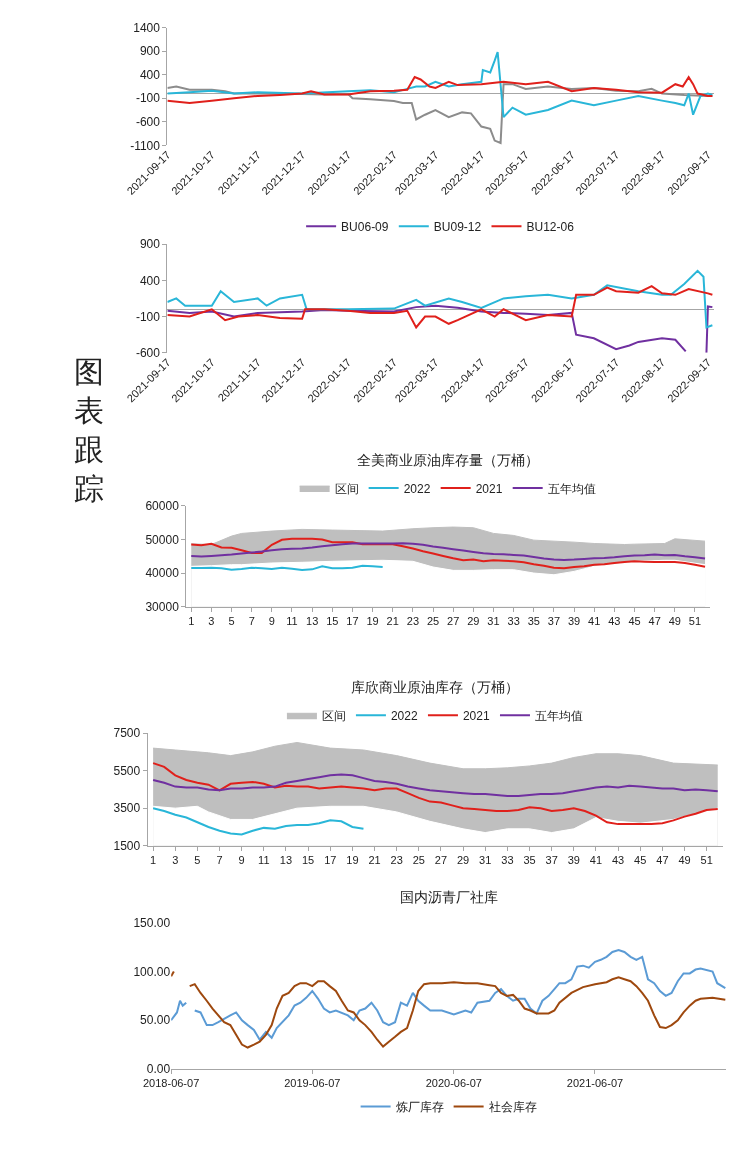 This screenshot has height=1155, width=744. What do you see at coordinates (312, 1083) in the screenshot?
I see `x-tick-label: 2019-06-07` at bounding box center [312, 1083].